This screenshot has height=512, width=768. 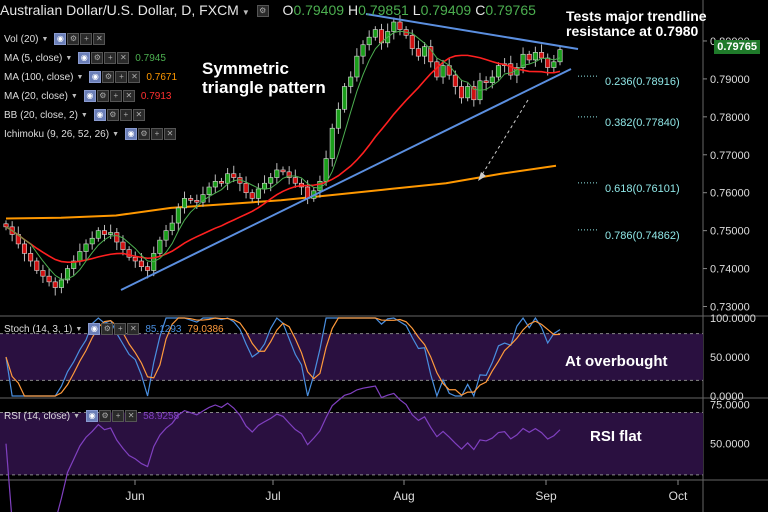 What do you see at coordinates (727, 397) in the screenshot?
I see `stoch-tick-label: 0.0000` at bounding box center [727, 397].